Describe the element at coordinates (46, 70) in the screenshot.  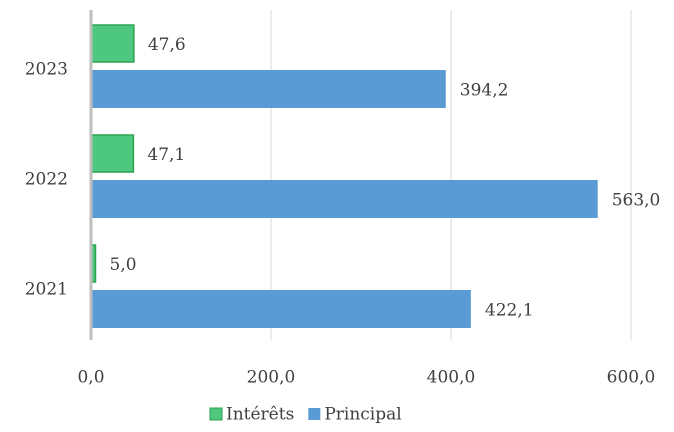
I see `y-tick-label: 2023` at that location.